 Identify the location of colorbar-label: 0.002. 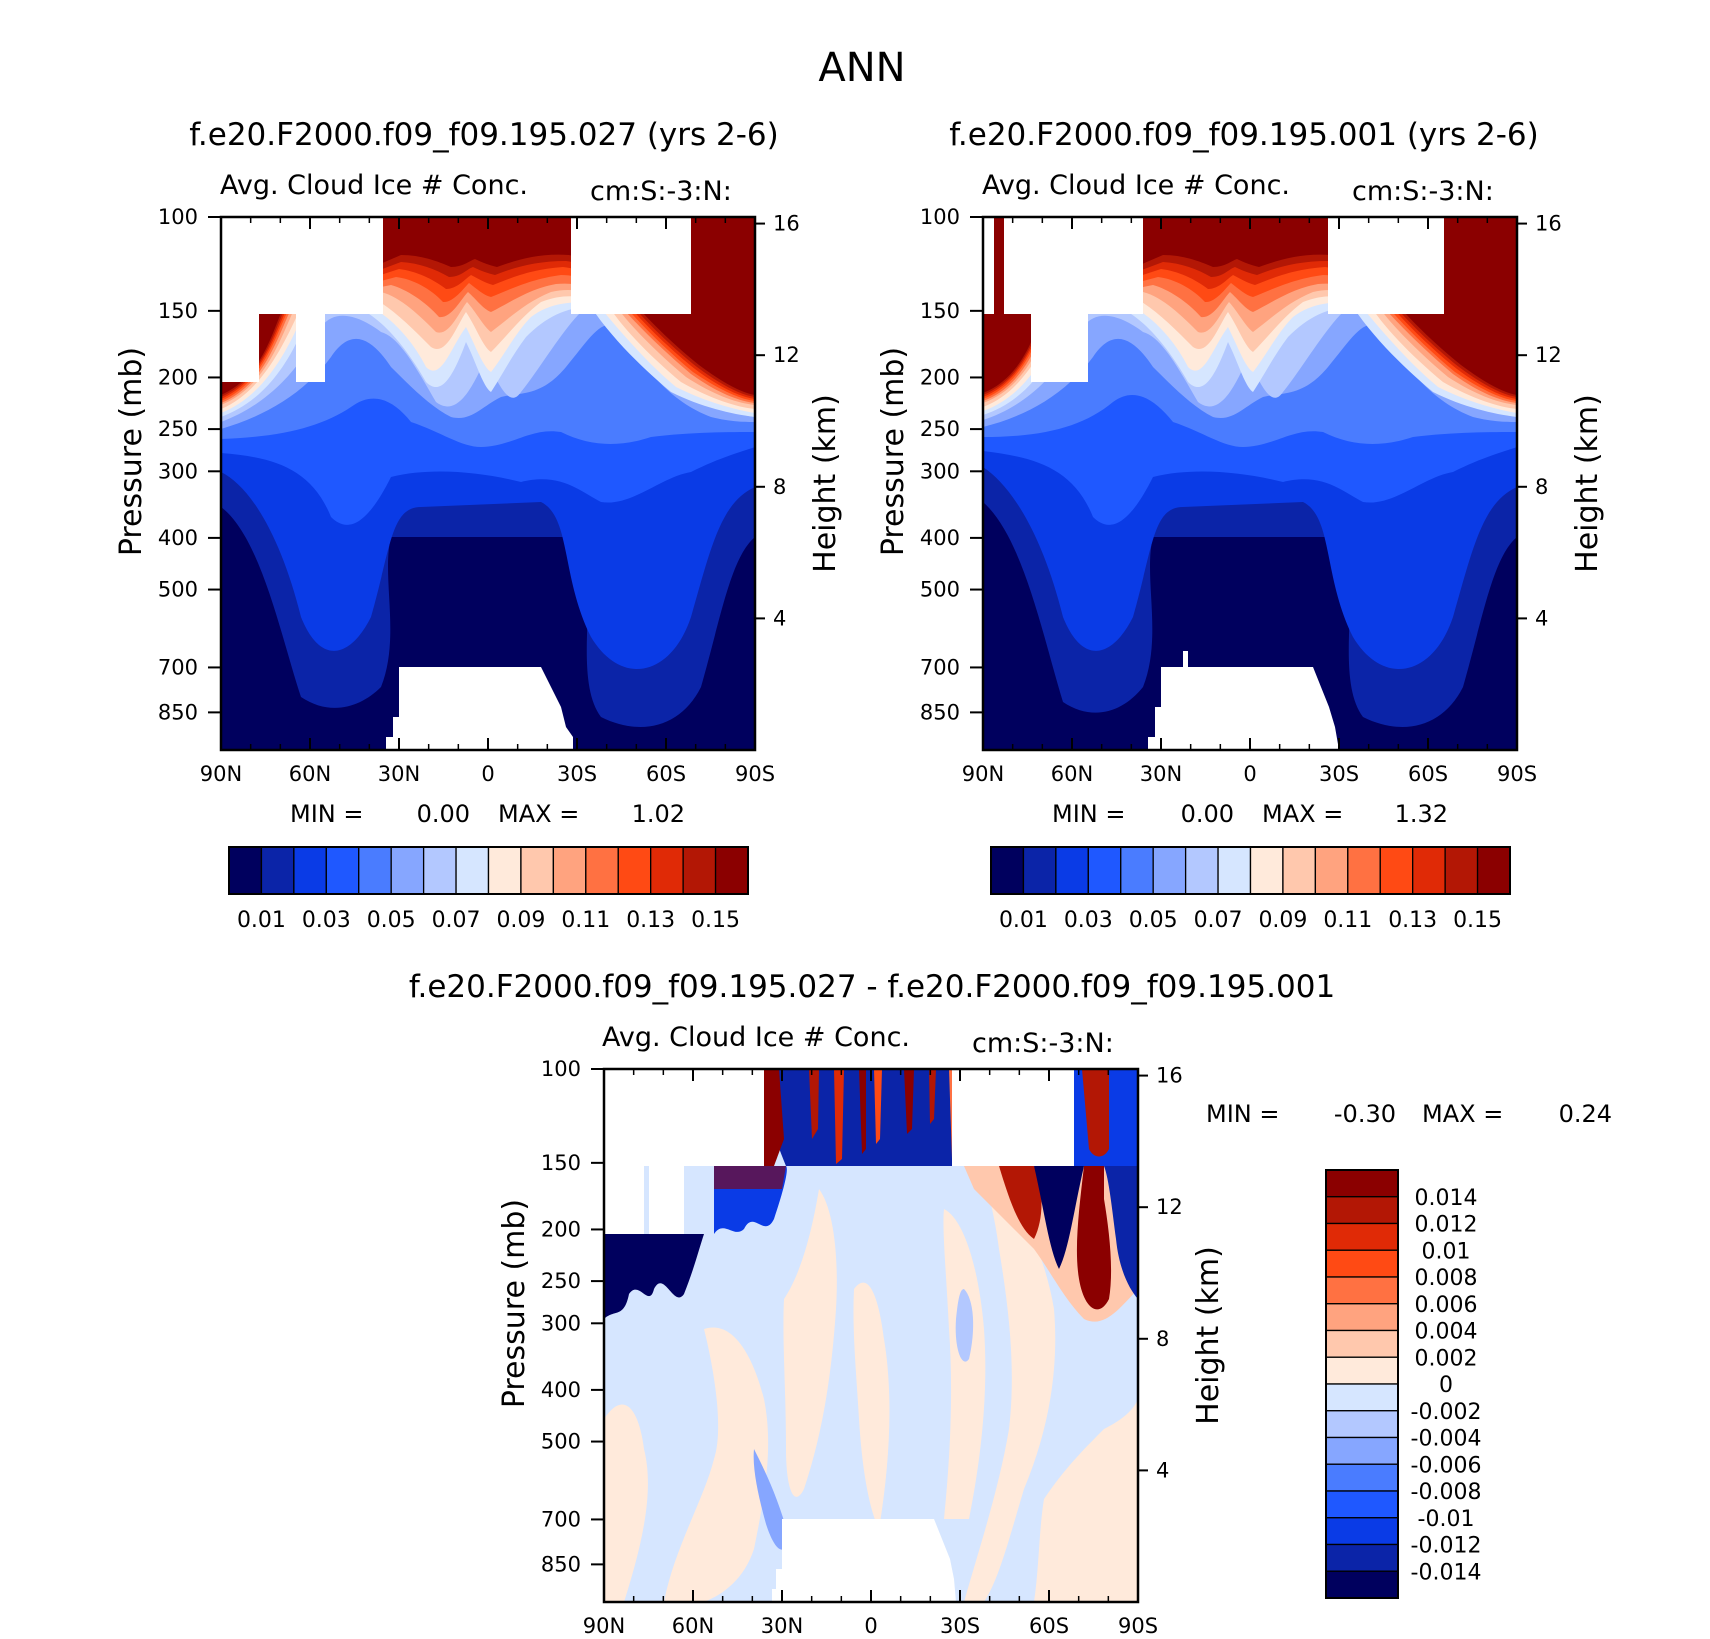
(1446, 1358).